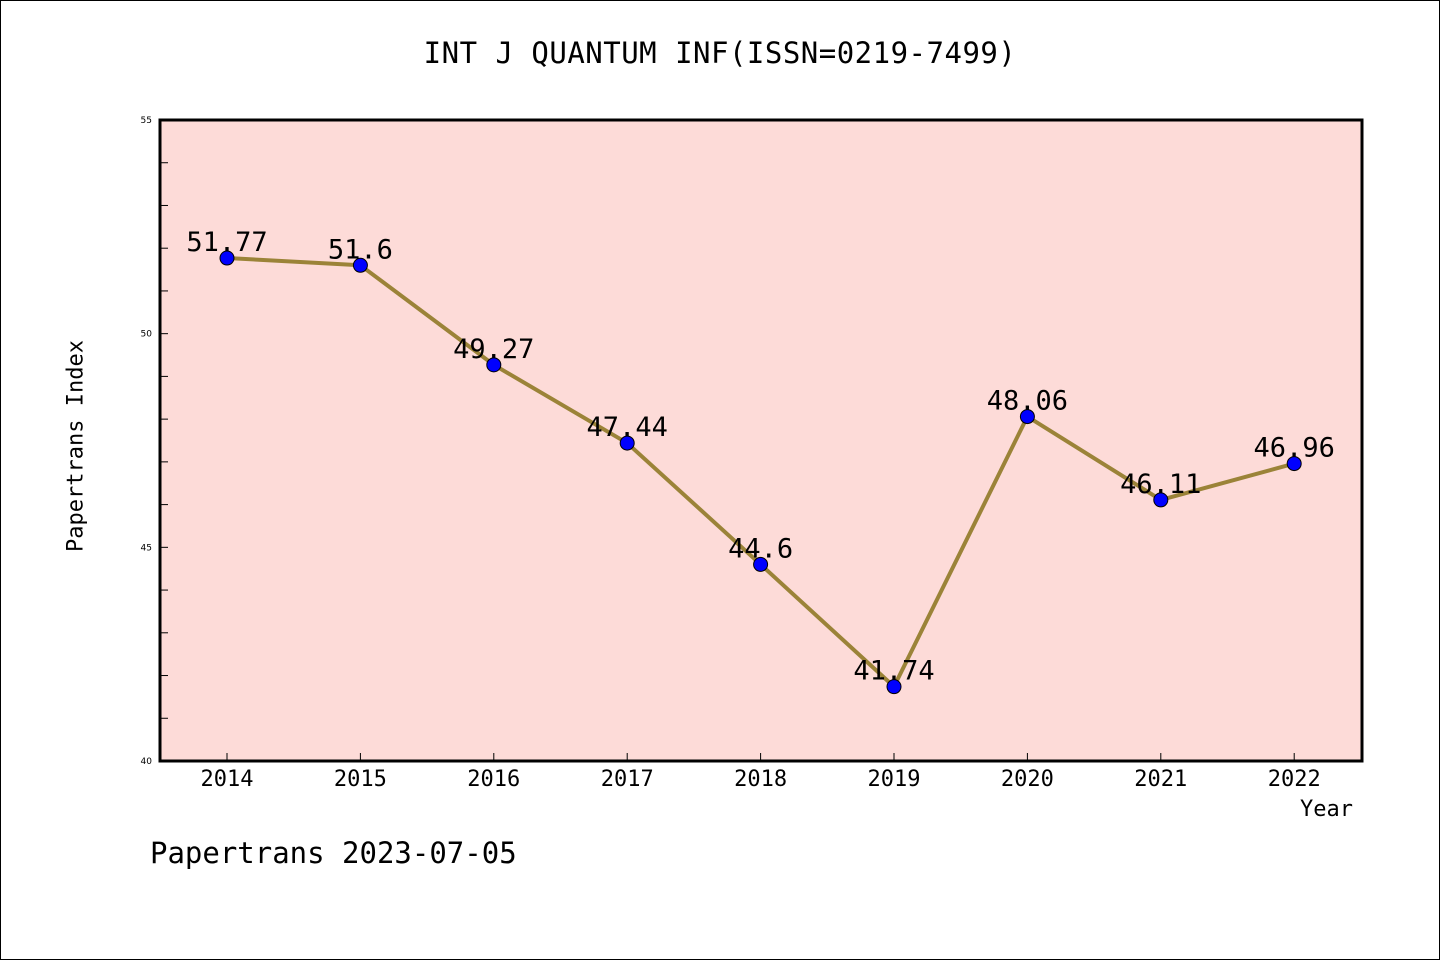 This screenshot has width=1440, height=960. Describe the element at coordinates (627, 779) in the screenshot. I see `x-tick-label: 2017` at that location.